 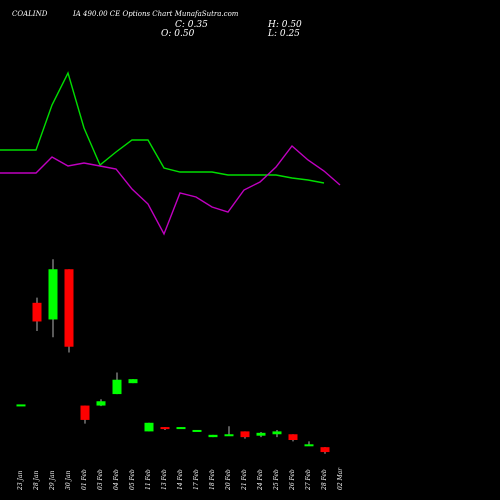 I want to click on ohlc-close-open-label: C: 0.35, so click(x=191, y=25).